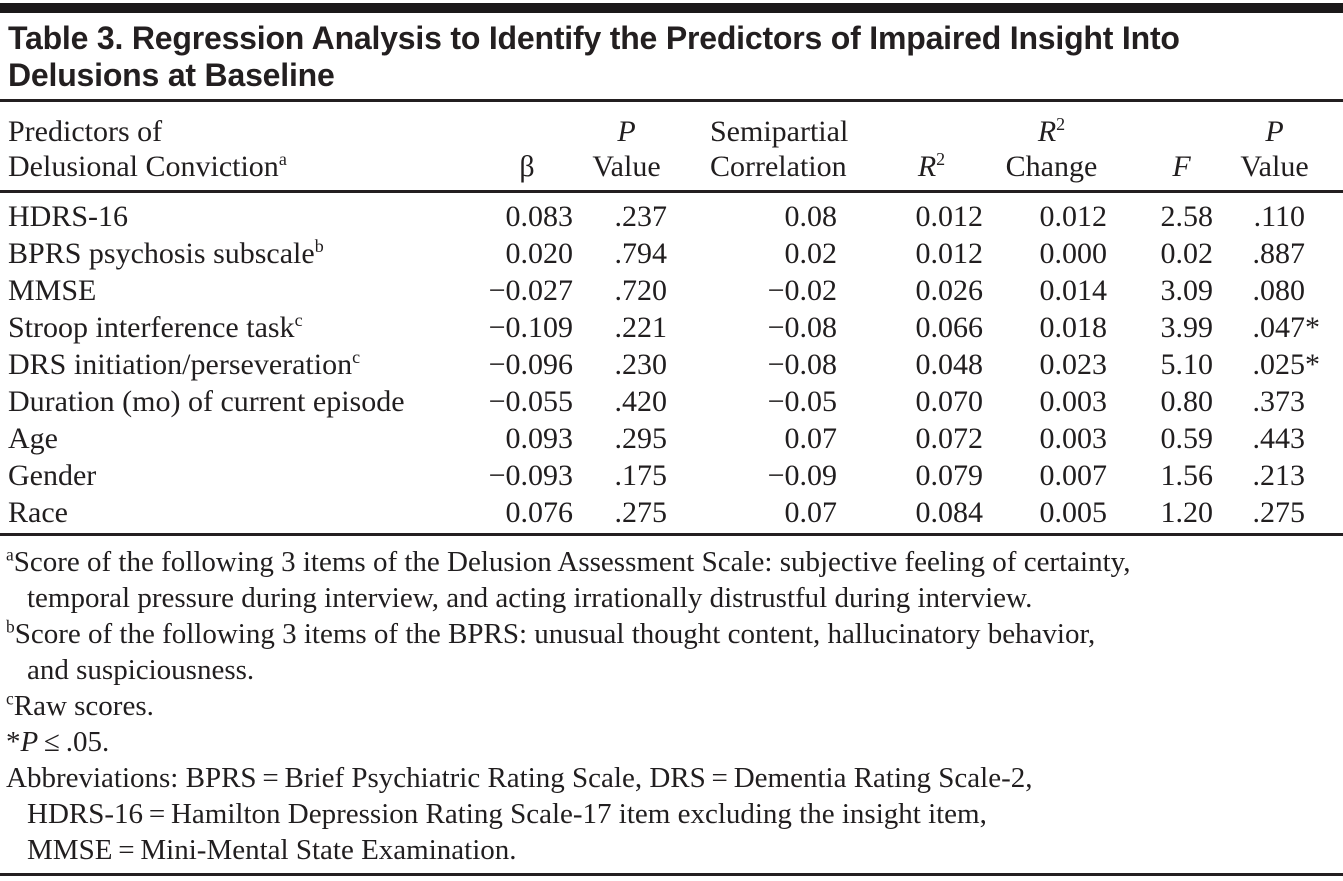 The height and width of the screenshot is (881, 1343). What do you see at coordinates (641, 401) in the screenshot?
I see `cell-p: .420` at bounding box center [641, 401].